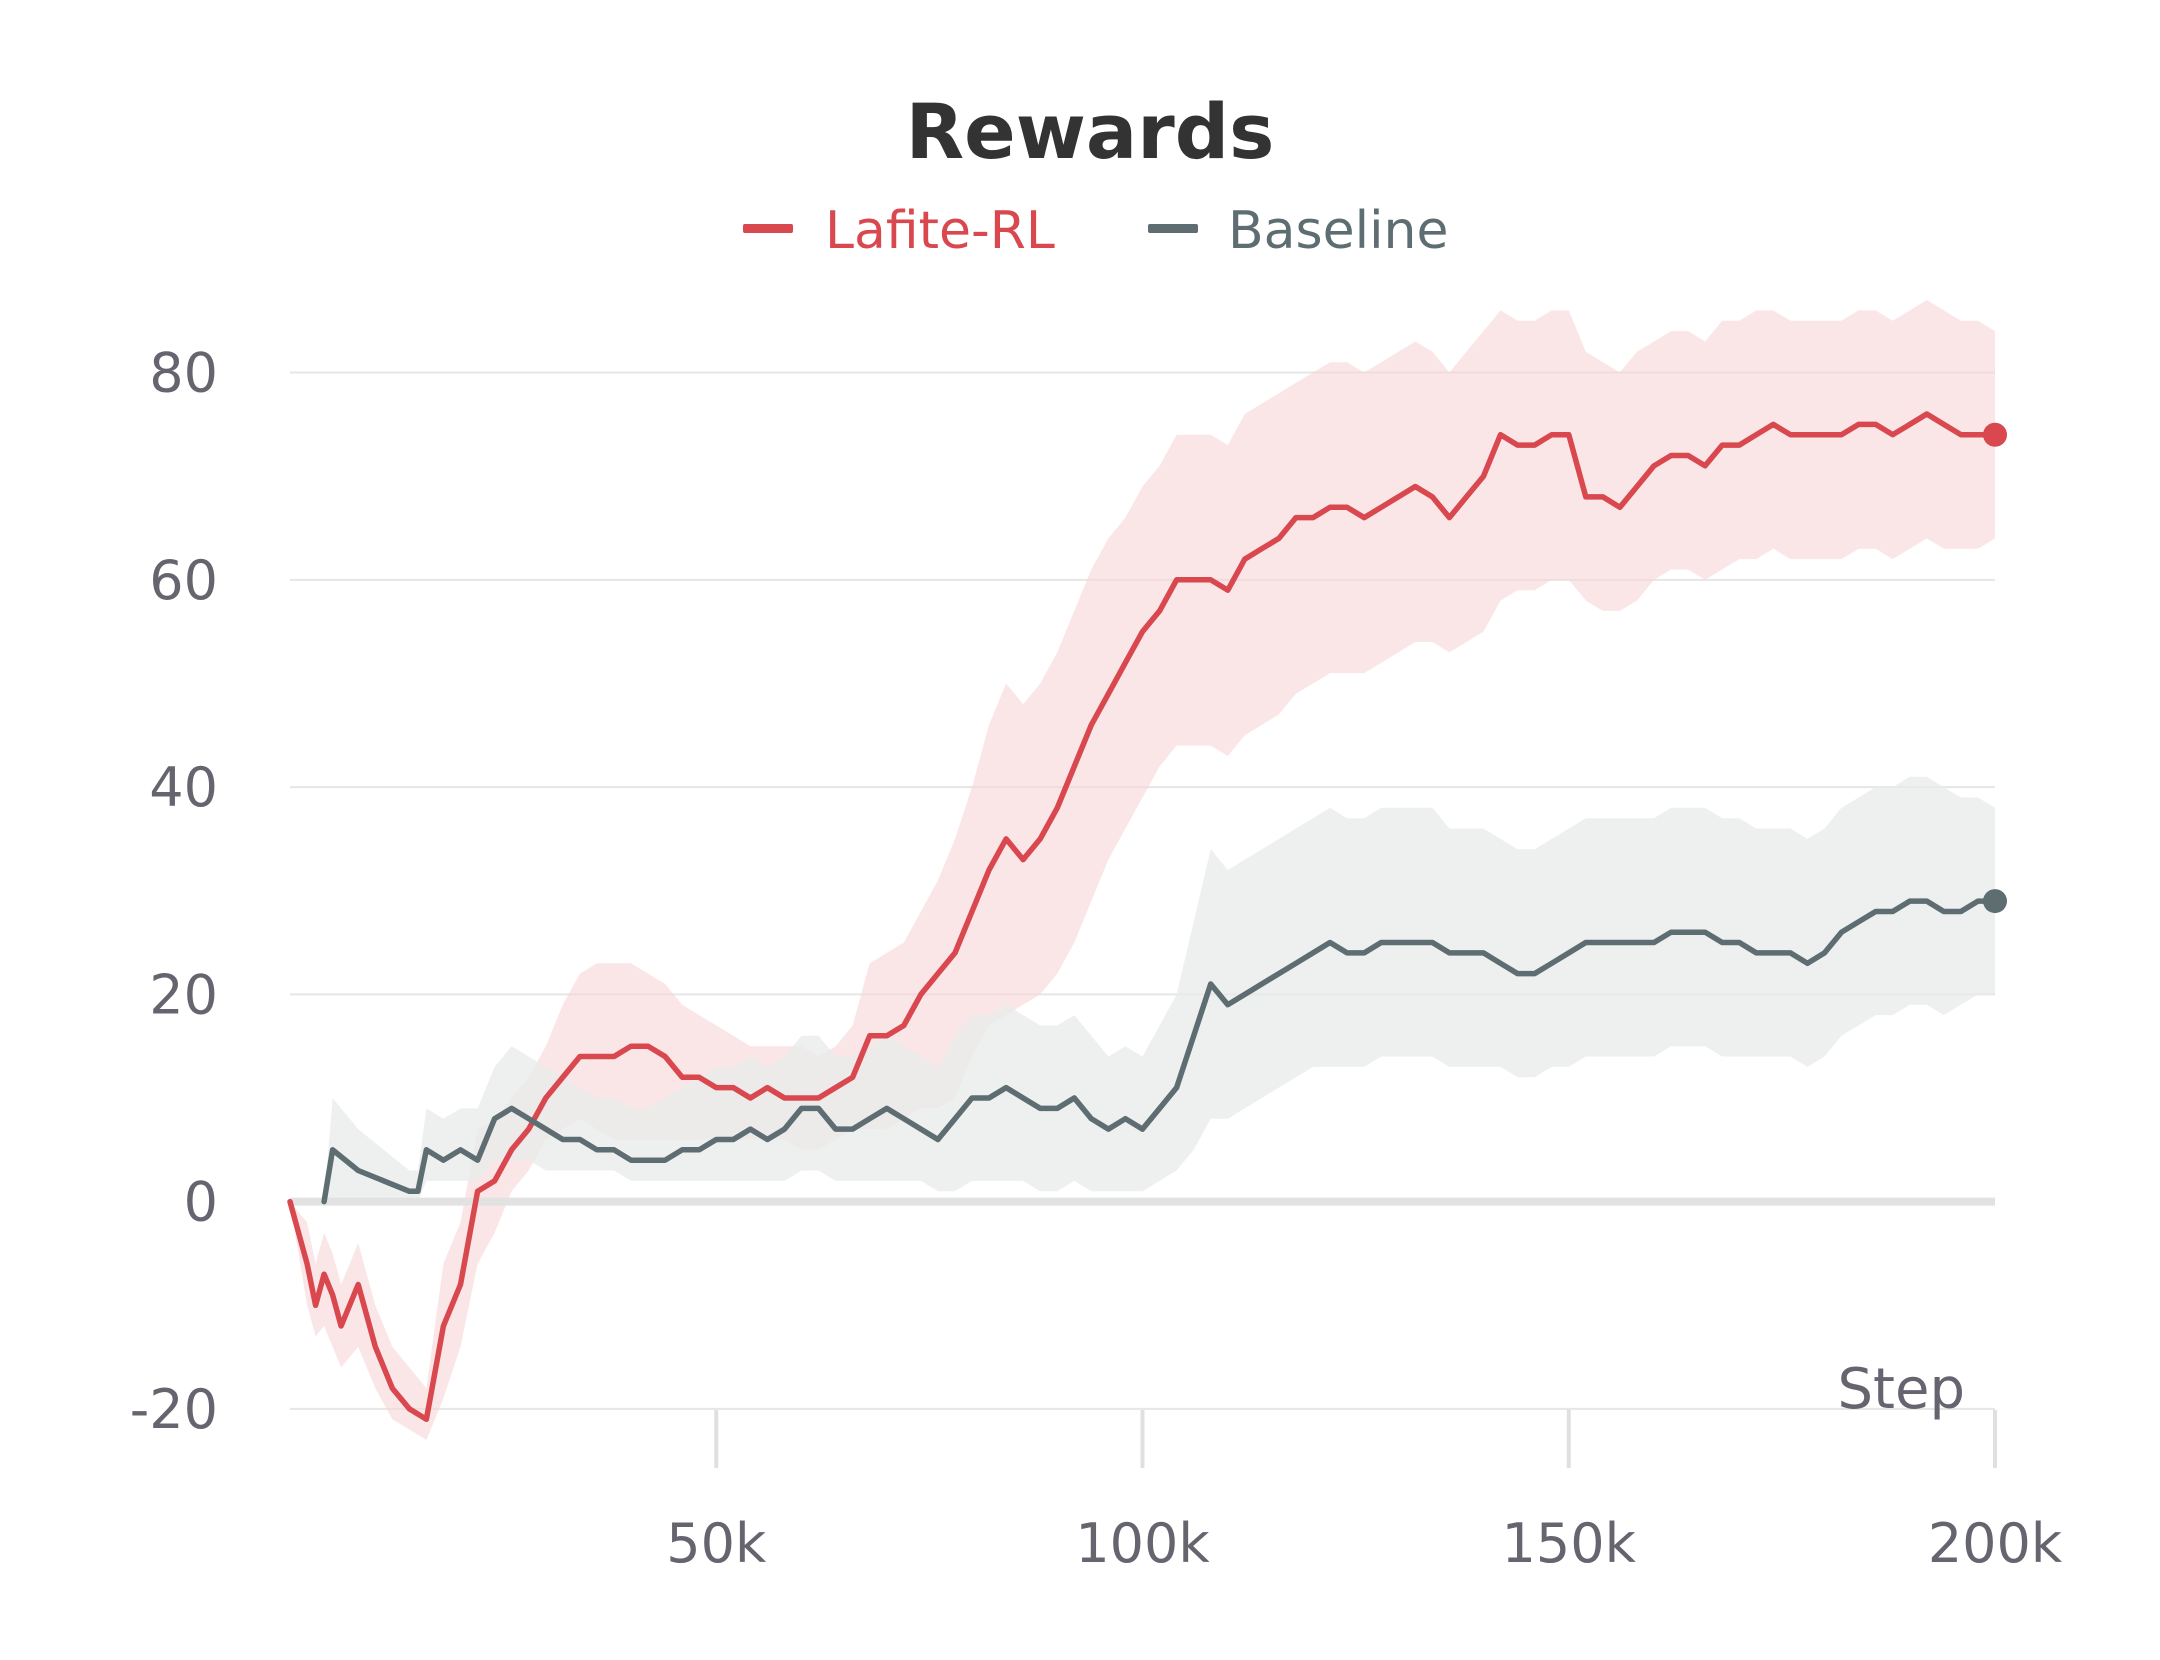 This screenshot has width=2160, height=1660. Describe the element at coordinates (1995, 1543) in the screenshot. I see `x-tick-label: 200k` at that location.